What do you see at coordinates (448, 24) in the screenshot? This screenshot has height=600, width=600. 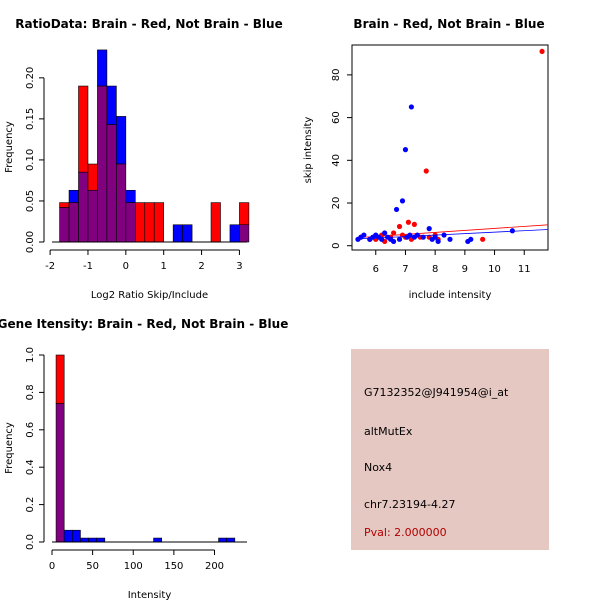 I see `chart-title: Brain - Red, Not Brain - Blue` at bounding box center [448, 24].